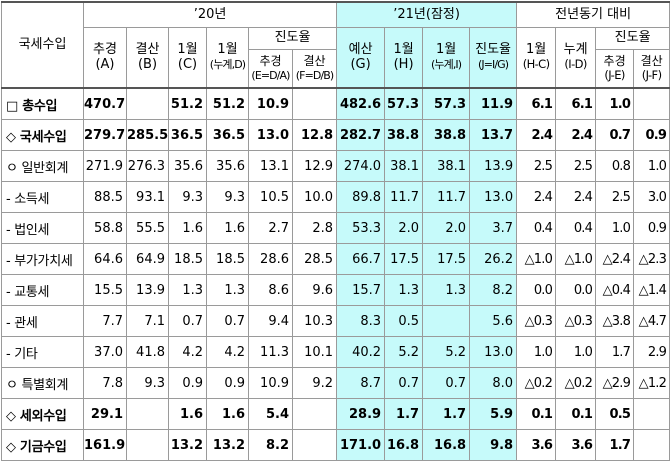  I want to click on table-cell: 5.6, so click(493, 321).